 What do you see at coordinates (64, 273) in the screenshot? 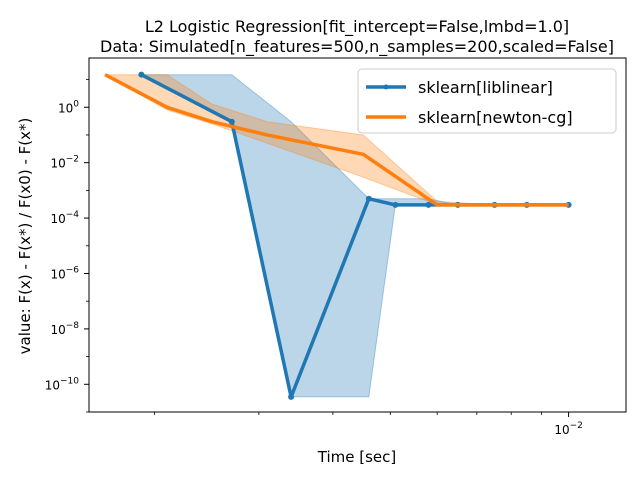
I see `y-tick-label: 10⁻⁶` at bounding box center [64, 273].